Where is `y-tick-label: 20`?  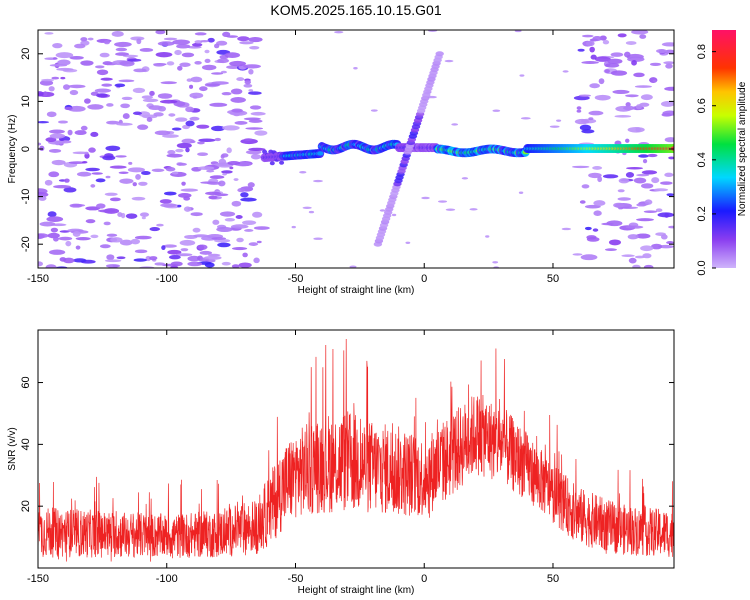
y-tick-label: 20 is located at coordinates (26, 54).